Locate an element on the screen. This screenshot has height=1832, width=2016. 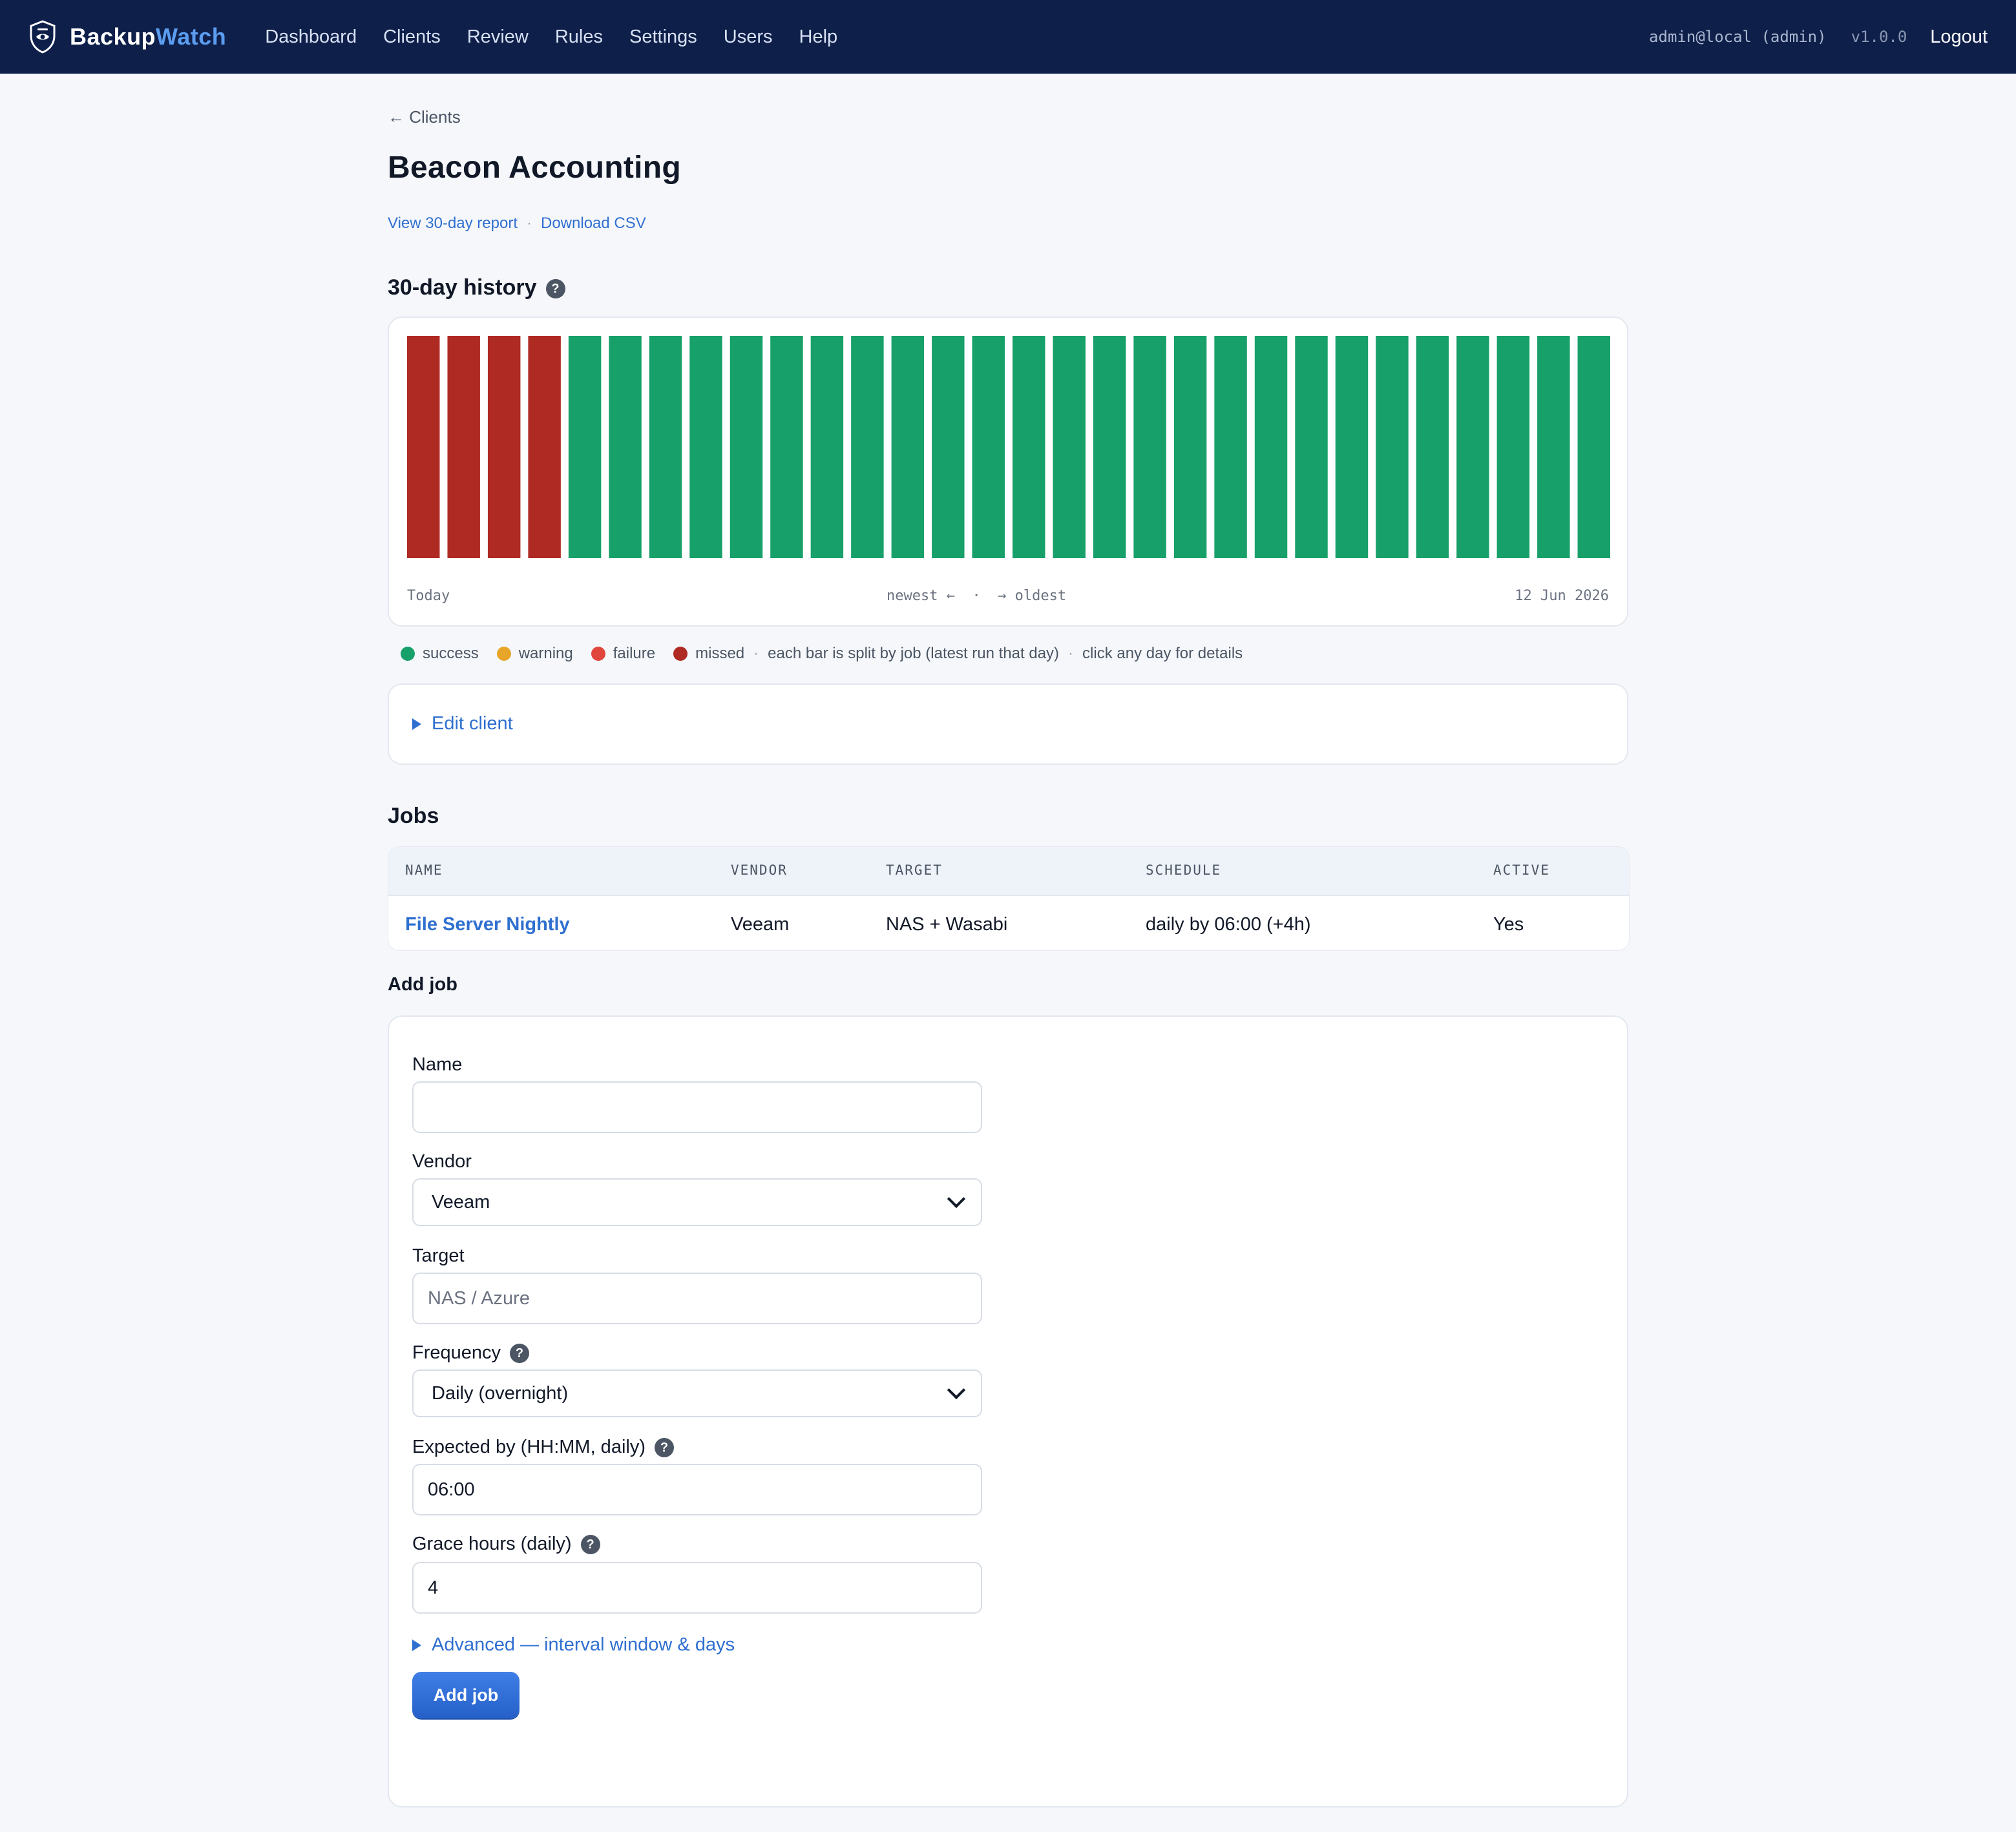
legend-success: success is located at coordinates (440, 654).